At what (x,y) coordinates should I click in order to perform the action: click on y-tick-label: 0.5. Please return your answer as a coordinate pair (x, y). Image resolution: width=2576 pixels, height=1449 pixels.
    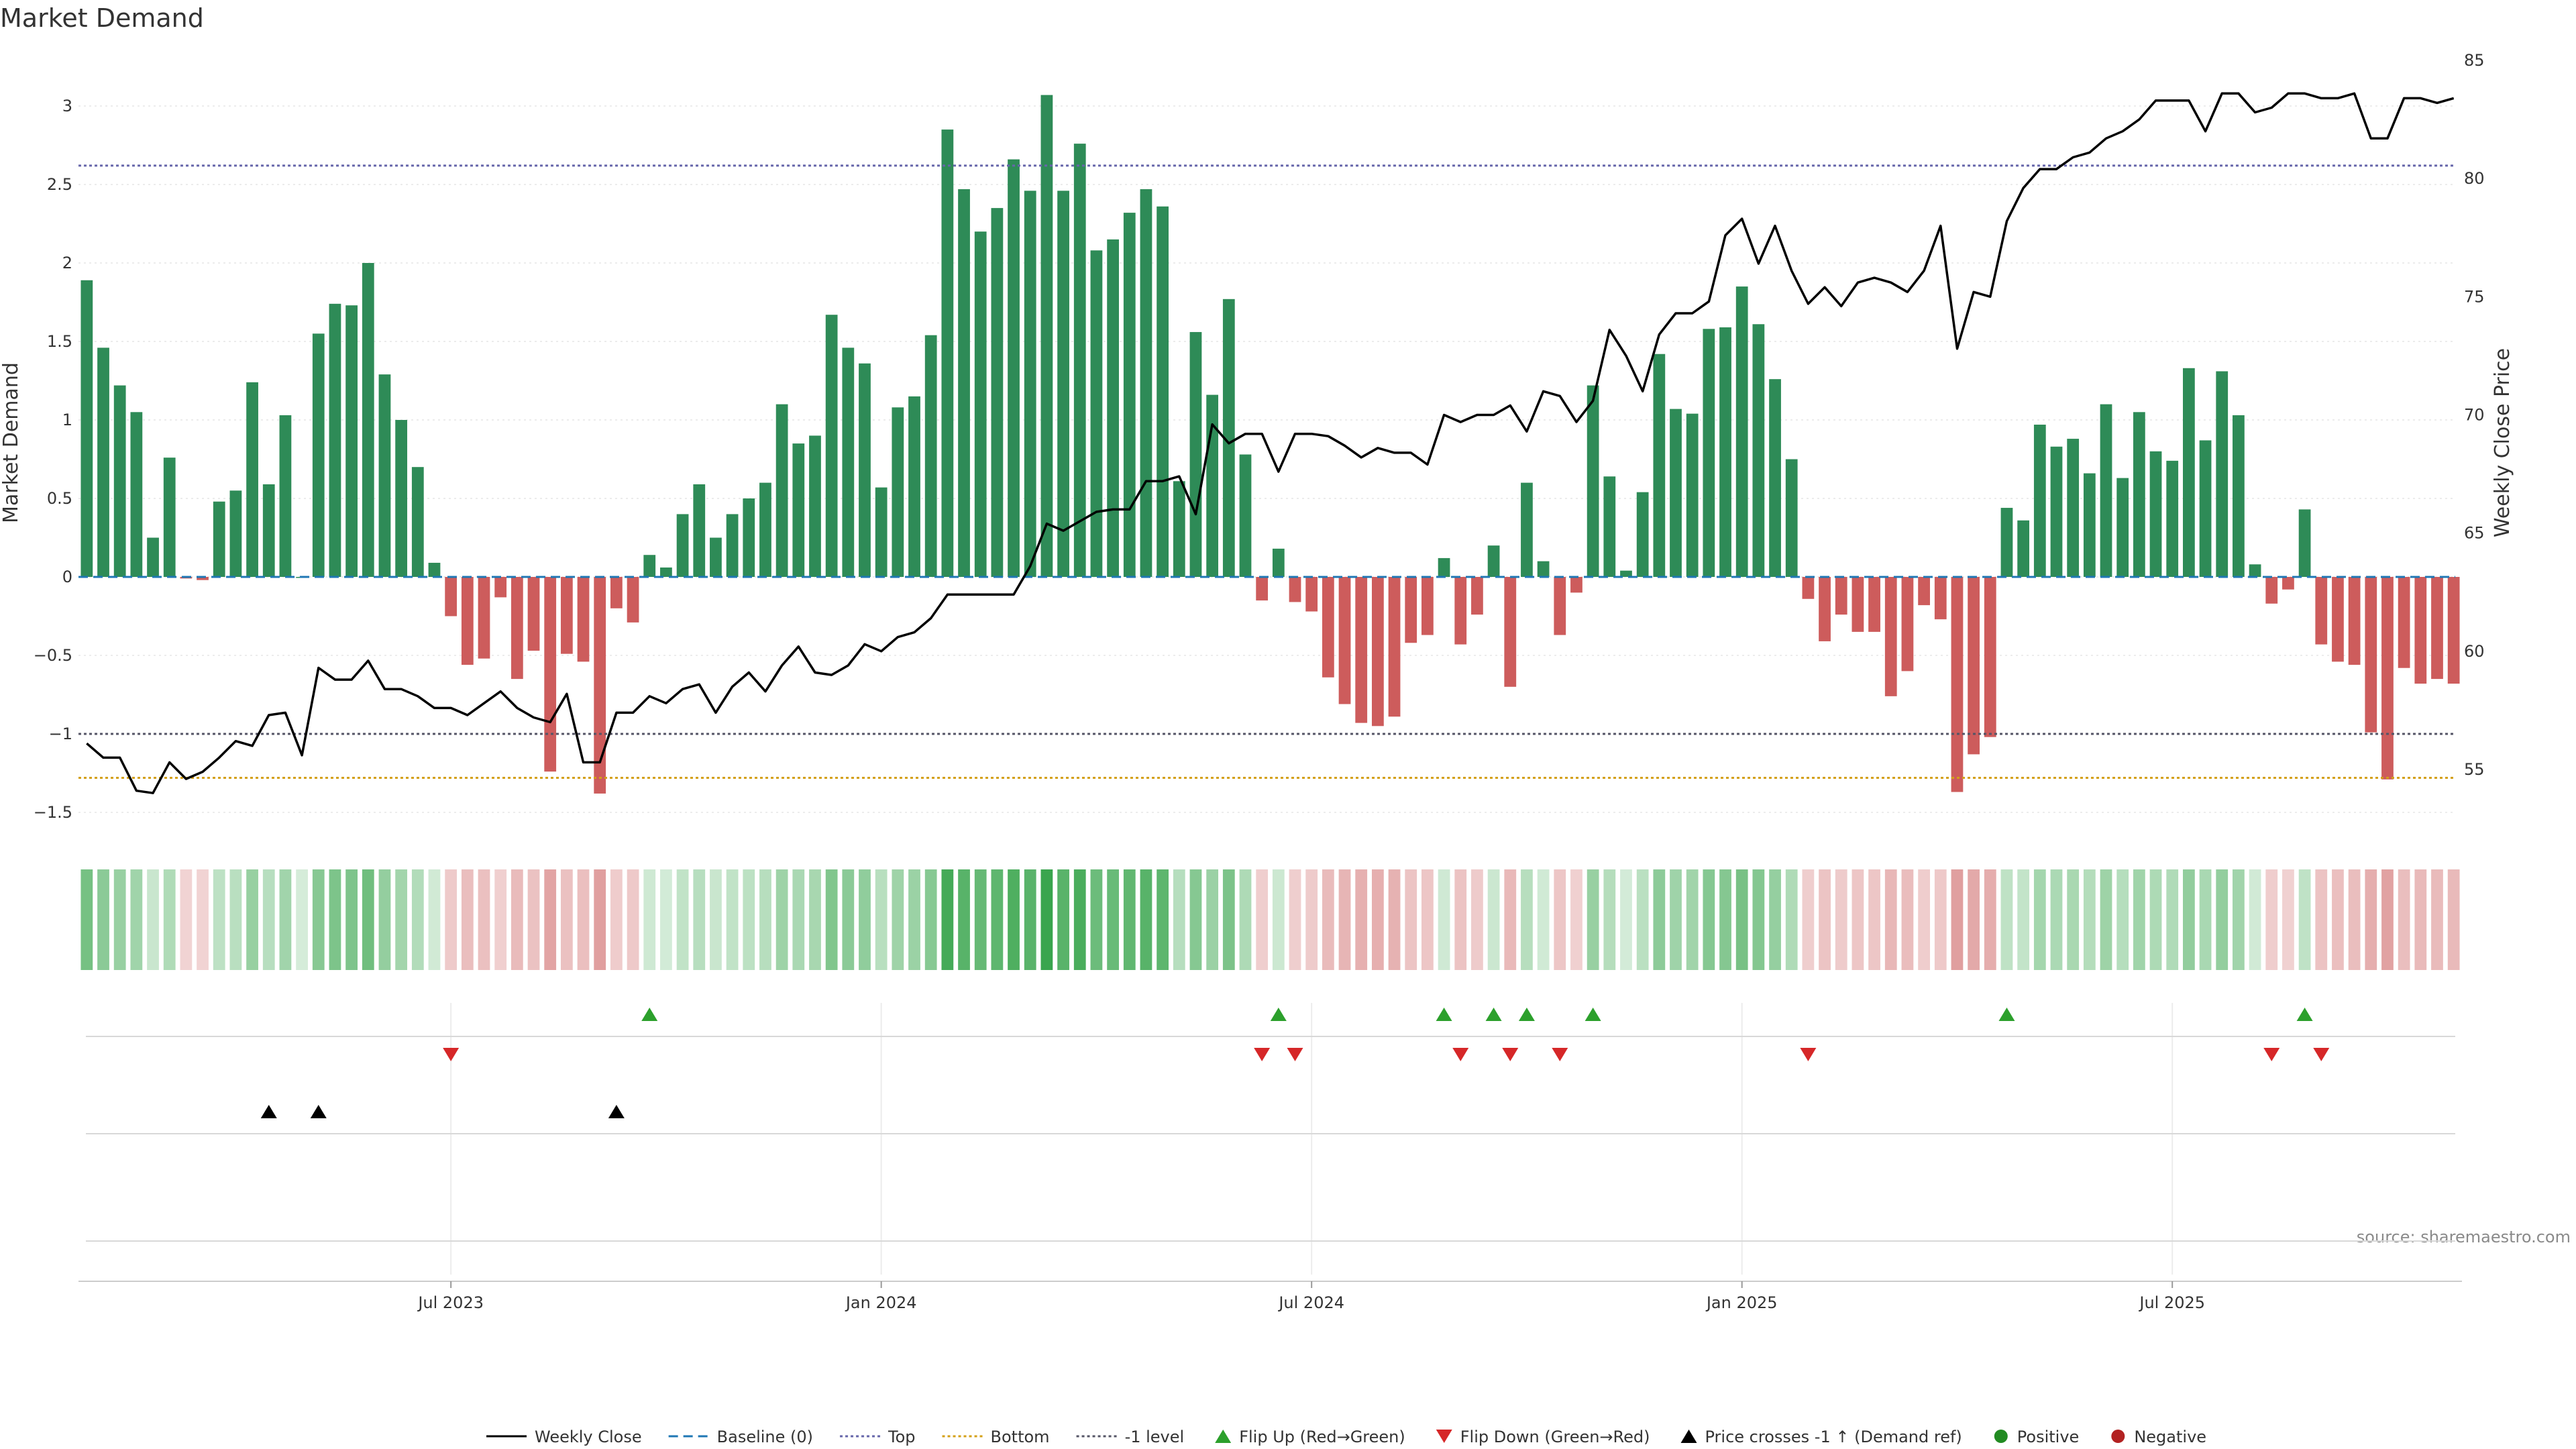
    Looking at the image, I should click on (59, 498).